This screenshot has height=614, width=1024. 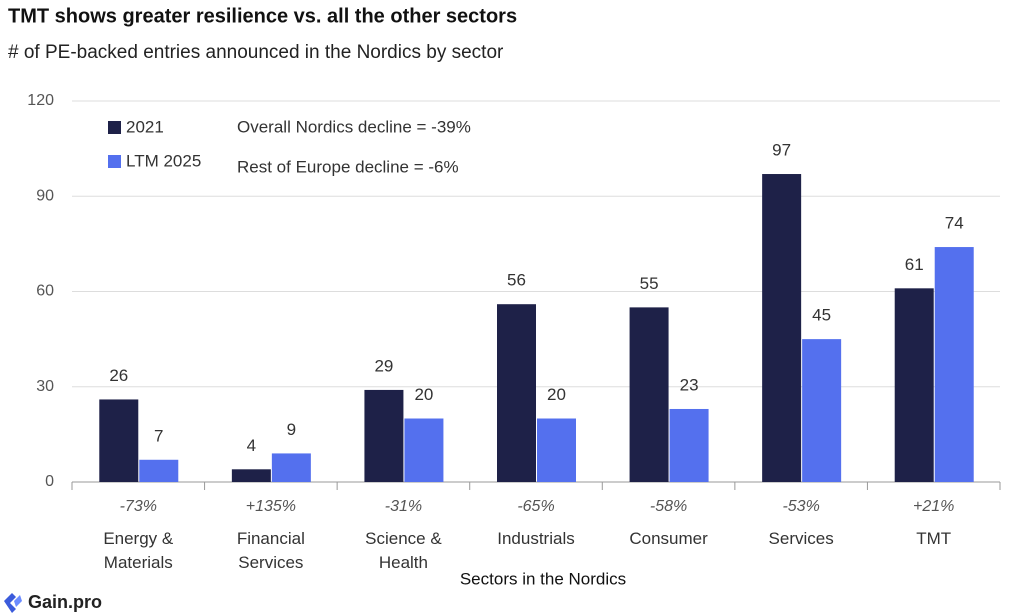 What do you see at coordinates (954, 223) in the screenshot?
I see `value-label: 74` at bounding box center [954, 223].